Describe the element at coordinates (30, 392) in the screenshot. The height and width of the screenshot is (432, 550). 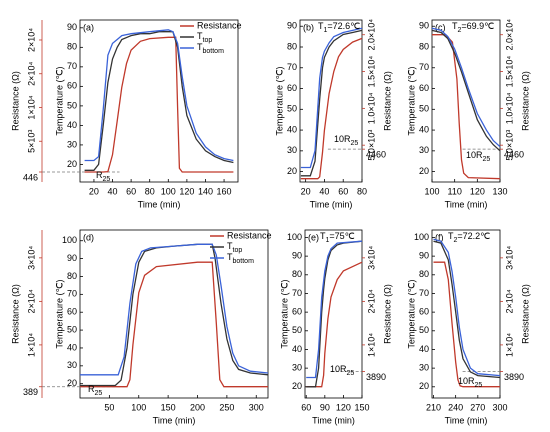
I see `y2-tick-label: 389` at that location.